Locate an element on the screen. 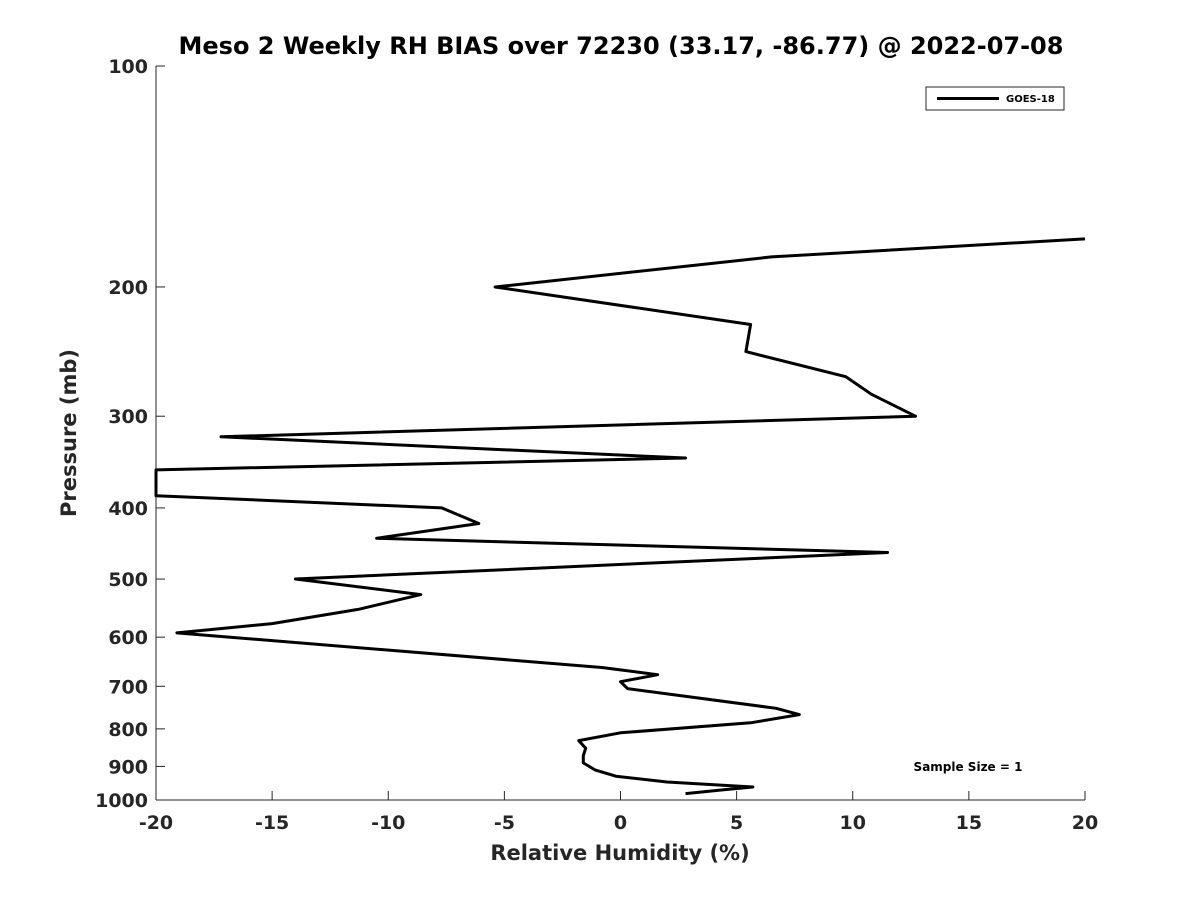  x-tick-label: -5 is located at coordinates (504, 823).